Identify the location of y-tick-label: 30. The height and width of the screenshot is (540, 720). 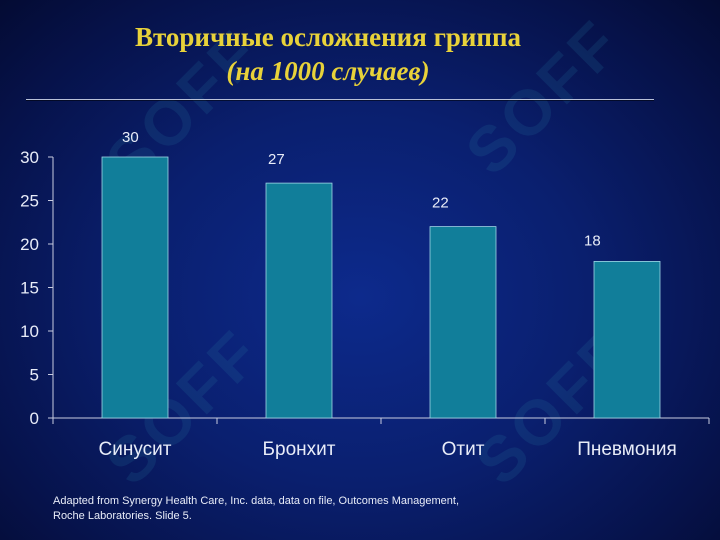
(29, 157).